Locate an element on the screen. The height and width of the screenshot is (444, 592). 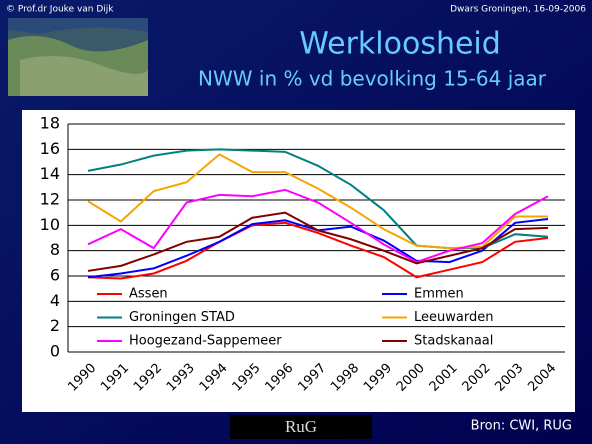
event: Dwars Groningen, 16-09-2006 is located at coordinates (518, 10).